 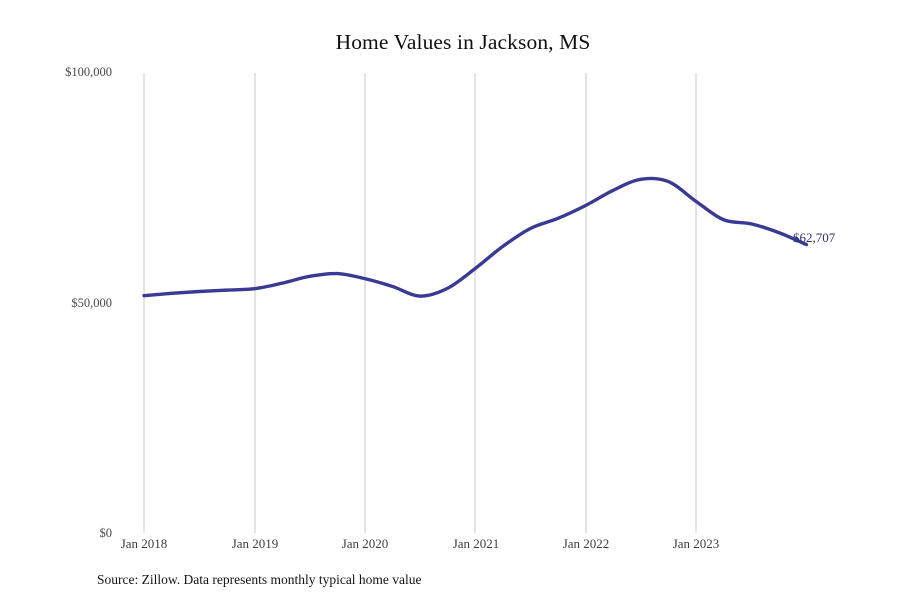 What do you see at coordinates (88, 72) in the screenshot?
I see `y-axis-tick-100000: $100,000` at bounding box center [88, 72].